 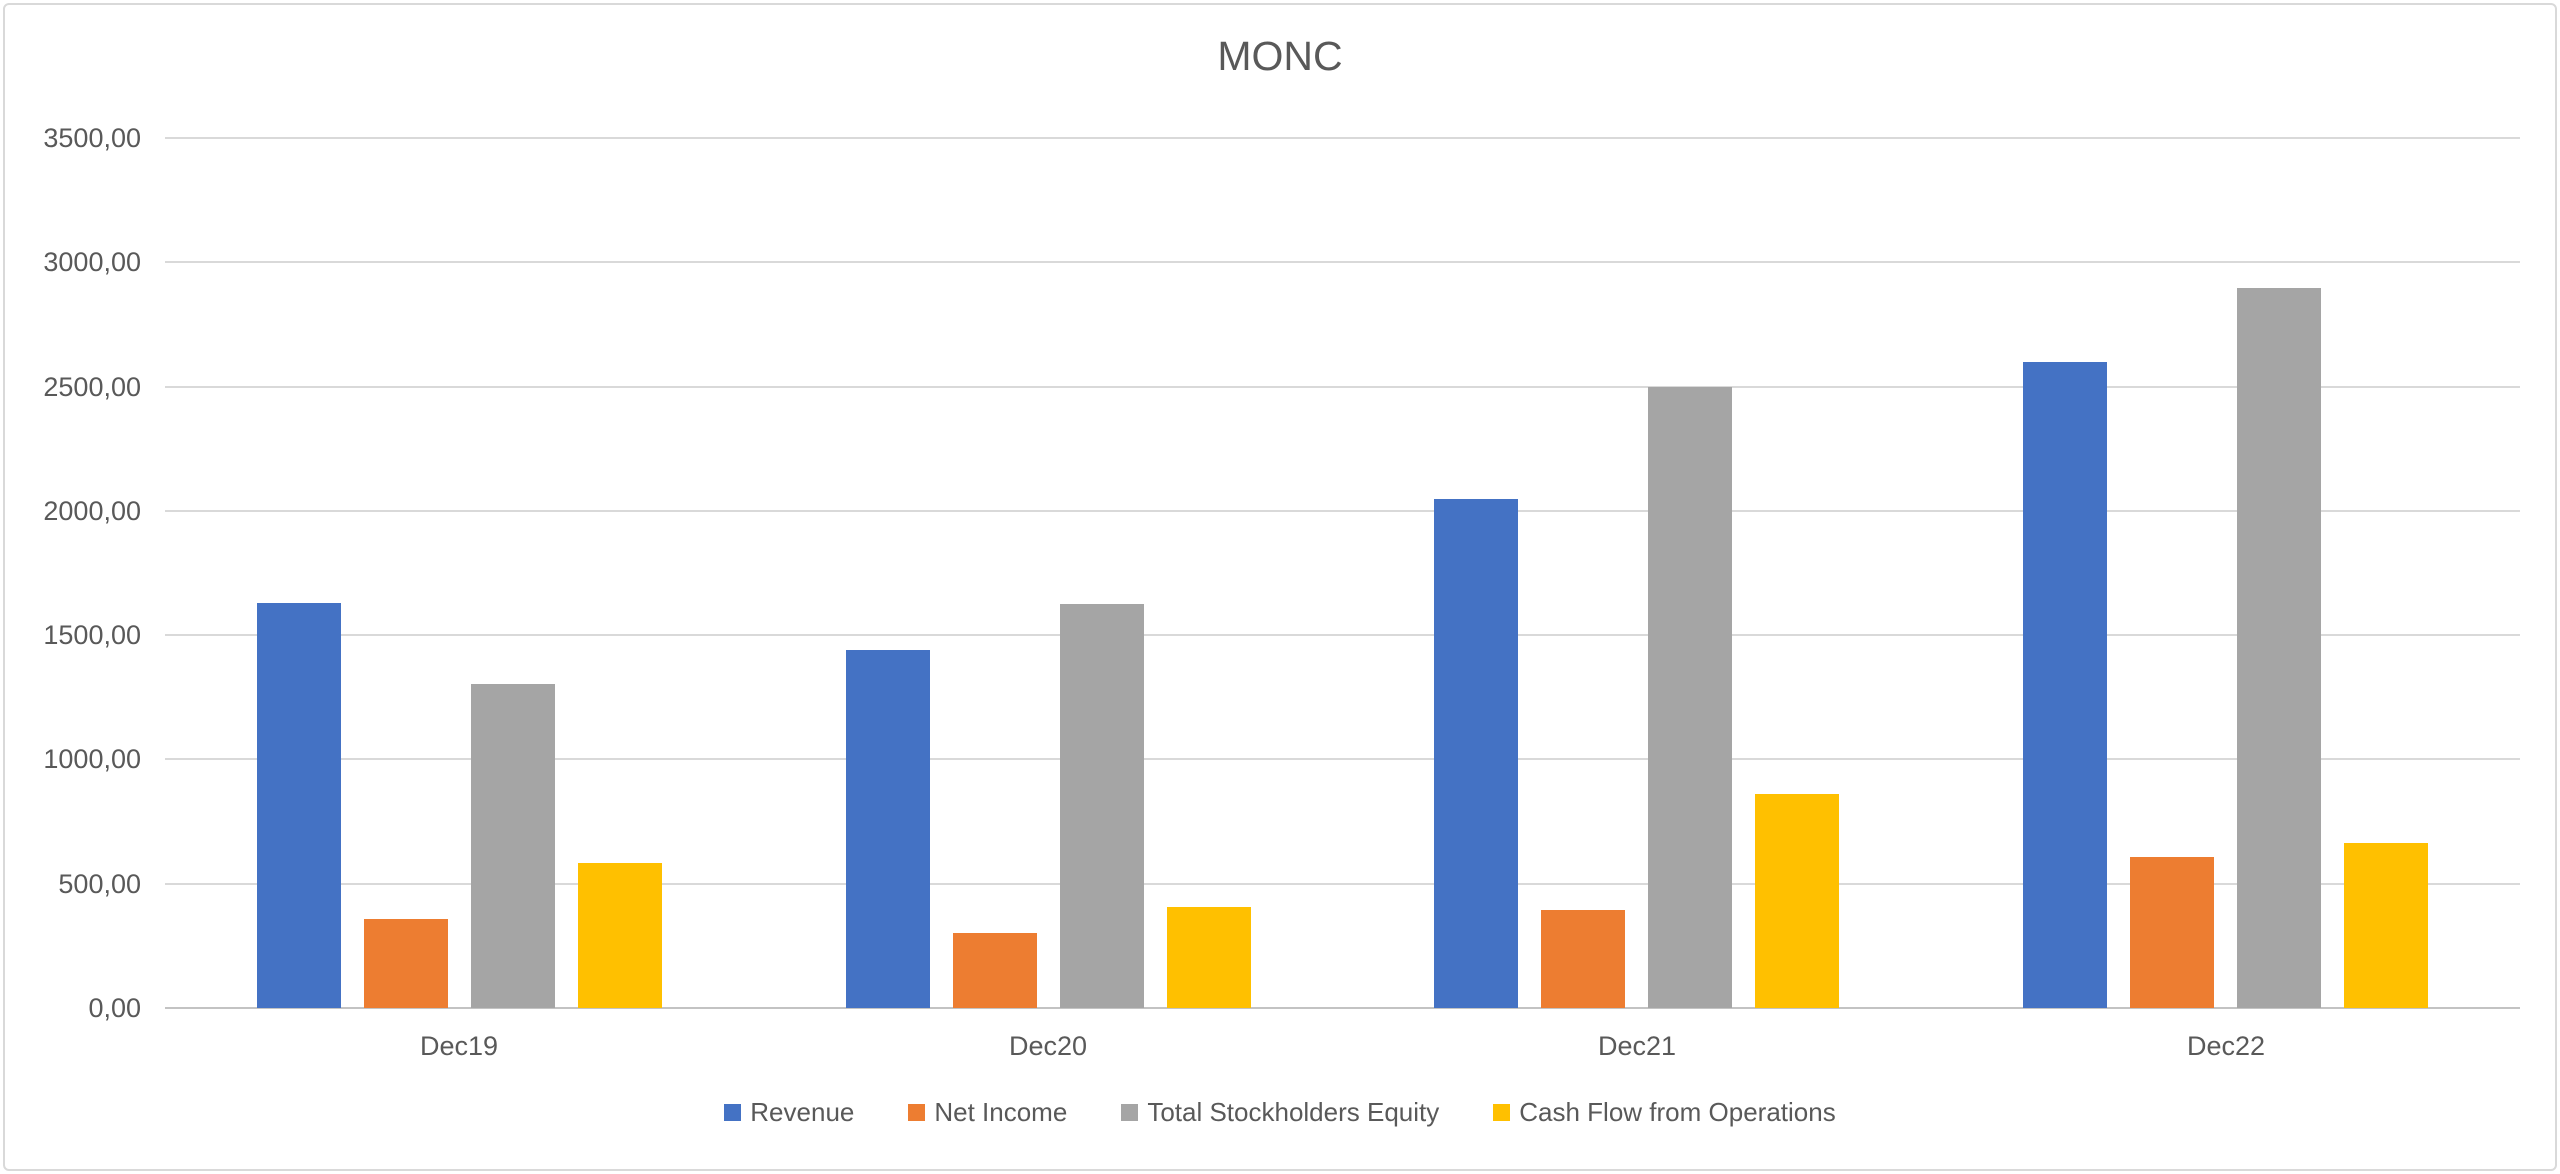 I want to click on bar-net-income-dec21, so click(x=1583, y=959).